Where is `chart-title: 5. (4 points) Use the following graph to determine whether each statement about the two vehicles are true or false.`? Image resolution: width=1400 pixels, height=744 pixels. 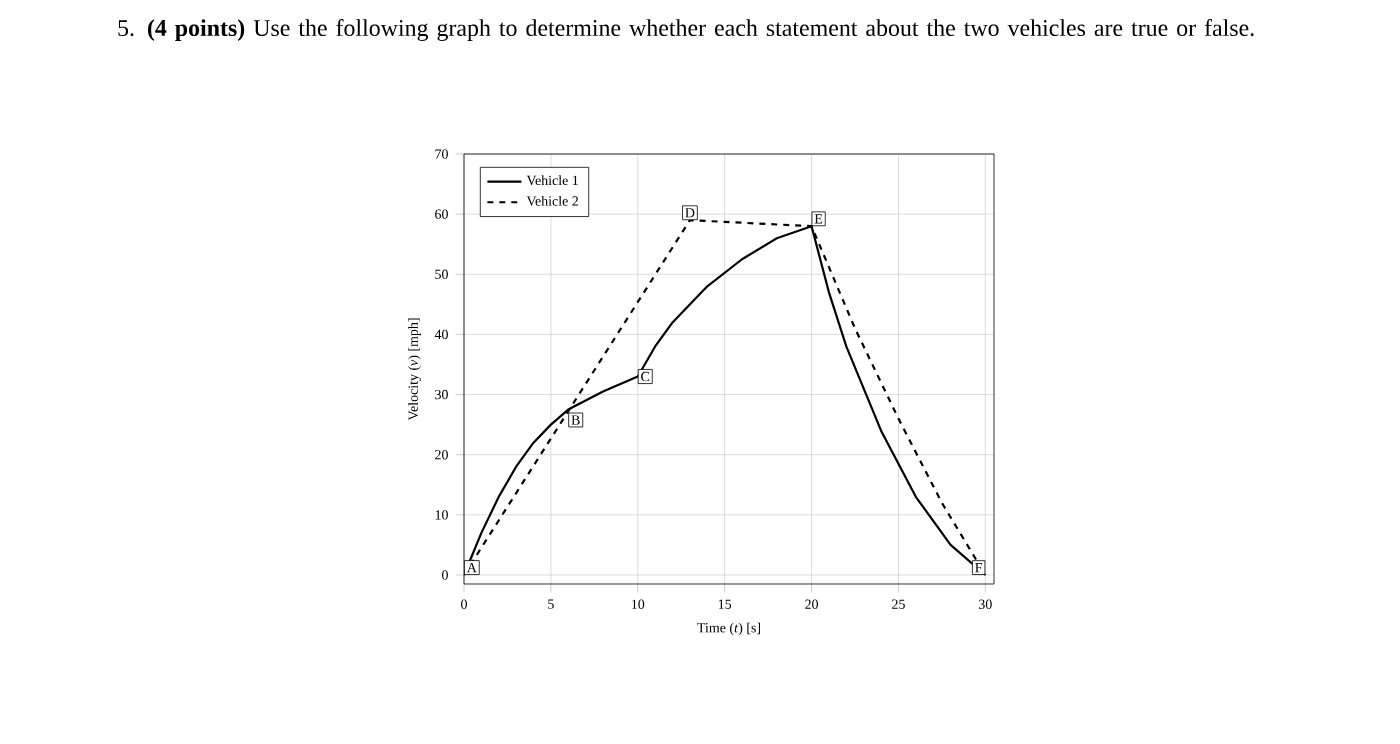 chart-title: 5. (4 points) Use the following graph to determine whether each statement about the two vehicles are true or false. is located at coordinates (686, 30).